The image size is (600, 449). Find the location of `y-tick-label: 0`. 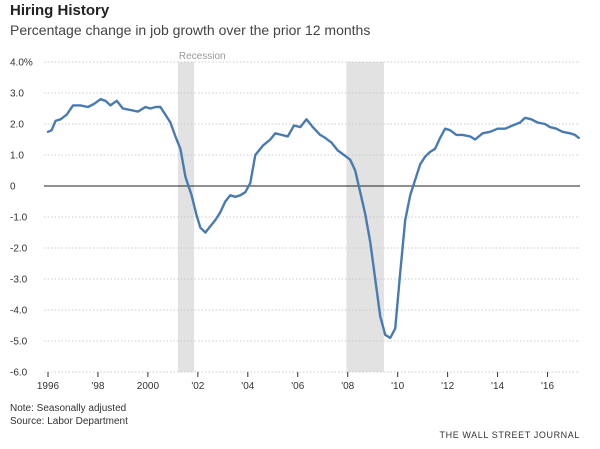

y-tick-label: 0 is located at coordinates (13, 187).